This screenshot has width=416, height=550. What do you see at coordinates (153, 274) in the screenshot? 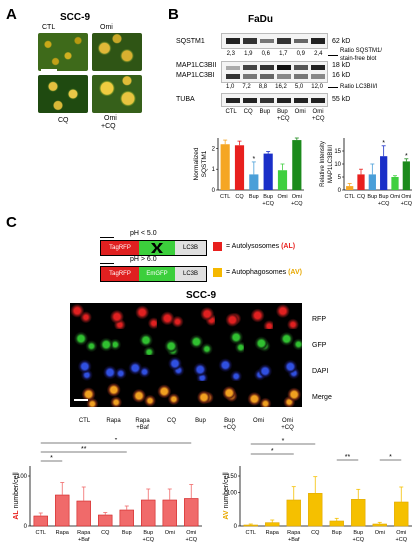
I see `construct2: TagRFP EmGFP LC3B` at bounding box center [153, 274].